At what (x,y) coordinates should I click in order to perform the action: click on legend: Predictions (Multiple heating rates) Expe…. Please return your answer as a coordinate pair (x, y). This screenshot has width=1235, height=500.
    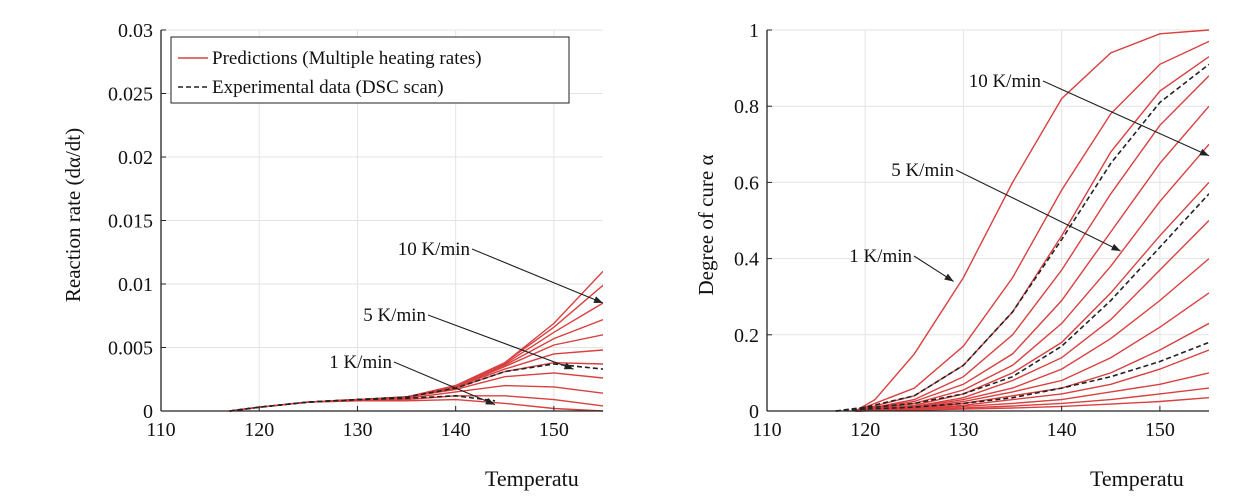
    Looking at the image, I should click on (370, 70).